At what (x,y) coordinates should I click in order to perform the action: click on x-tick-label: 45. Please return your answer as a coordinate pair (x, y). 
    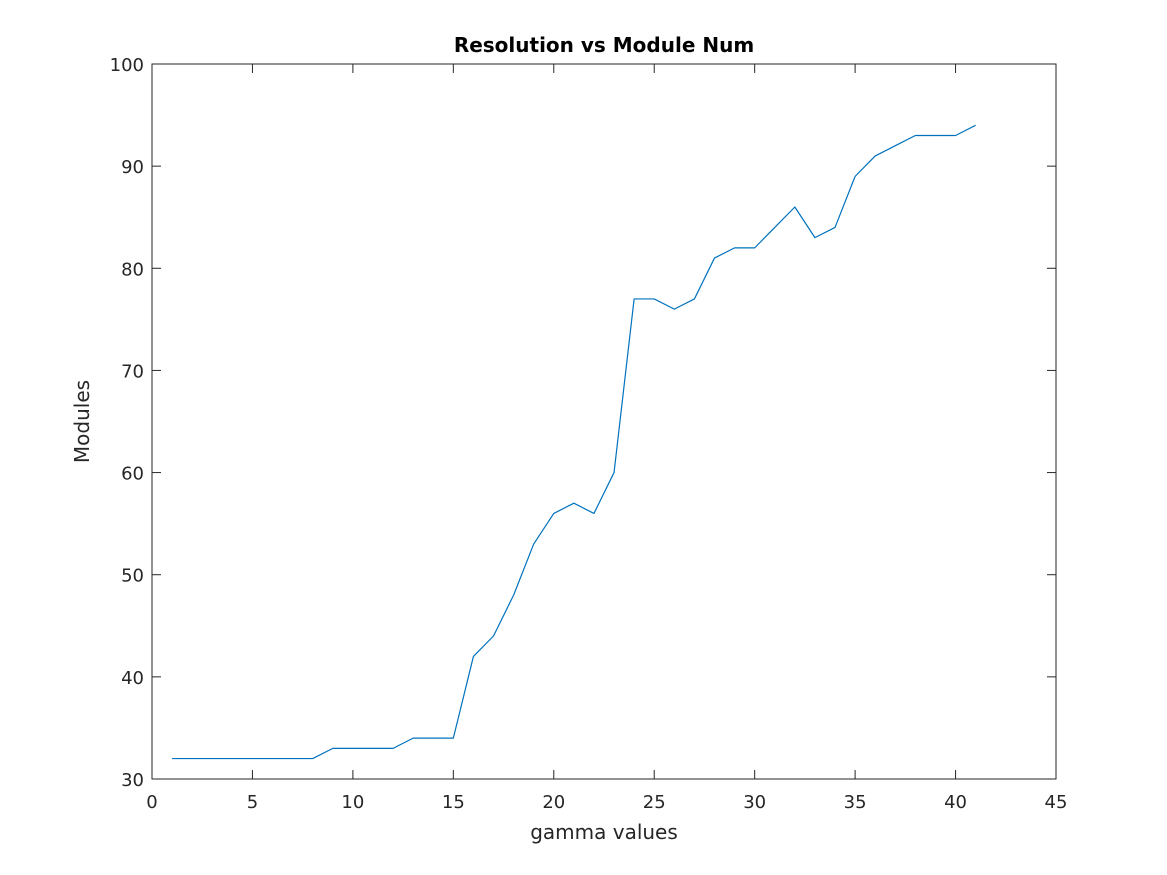
    Looking at the image, I should click on (1056, 802).